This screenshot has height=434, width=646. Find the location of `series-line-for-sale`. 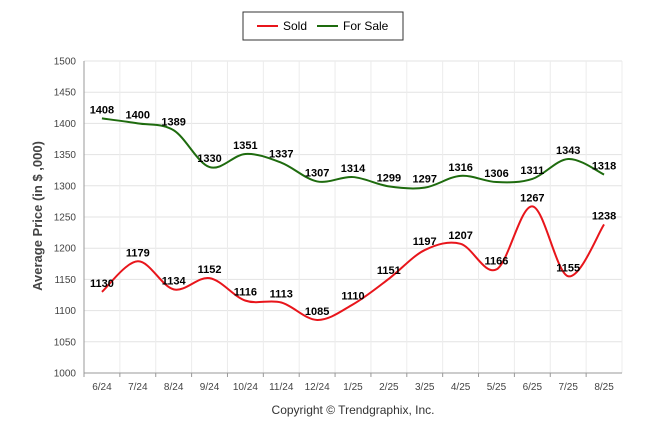

series-line-for-sale is located at coordinates (353, 153).